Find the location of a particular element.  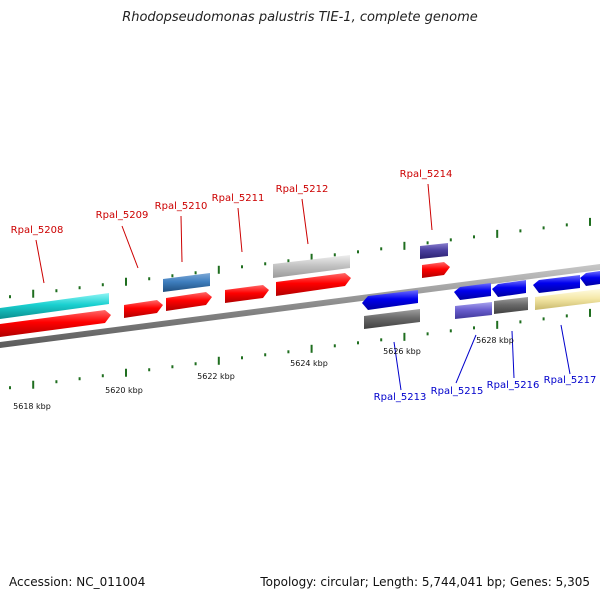

accession-text: Accession: NC_011004 is located at coordinates (77, 582).